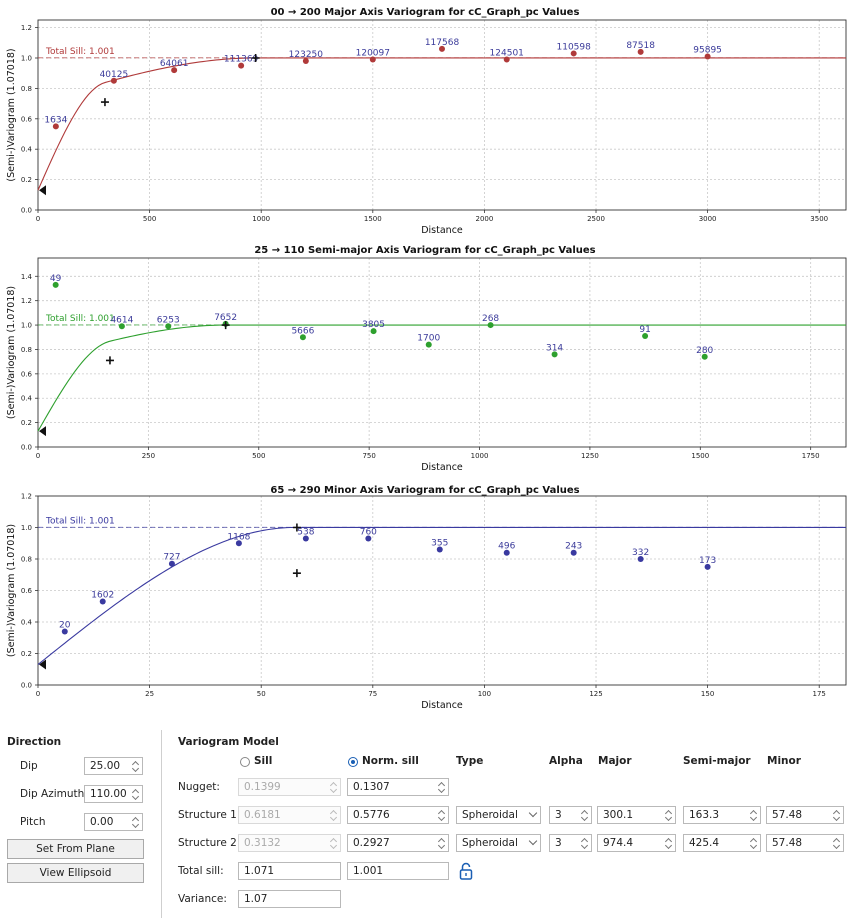 The width and height of the screenshot is (850, 924). I want to click on y-tick-label: 0.0, so click(26, 686).